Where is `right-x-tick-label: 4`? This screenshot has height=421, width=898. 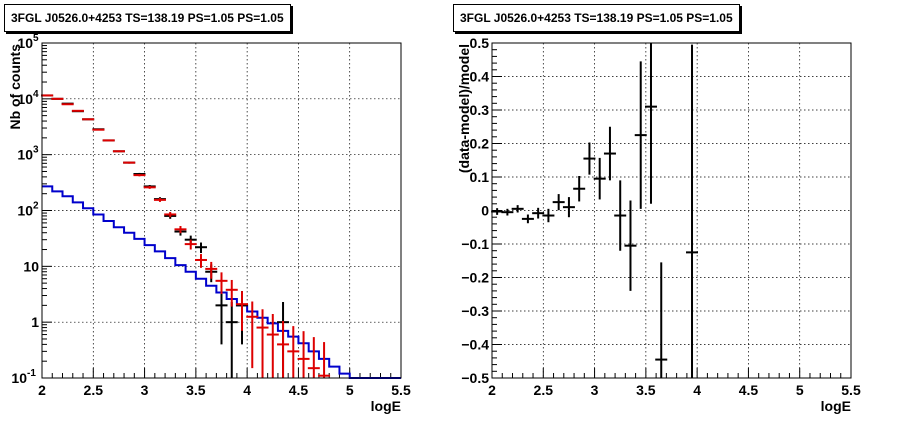
right-x-tick-label: 4 is located at coordinates (697, 390).